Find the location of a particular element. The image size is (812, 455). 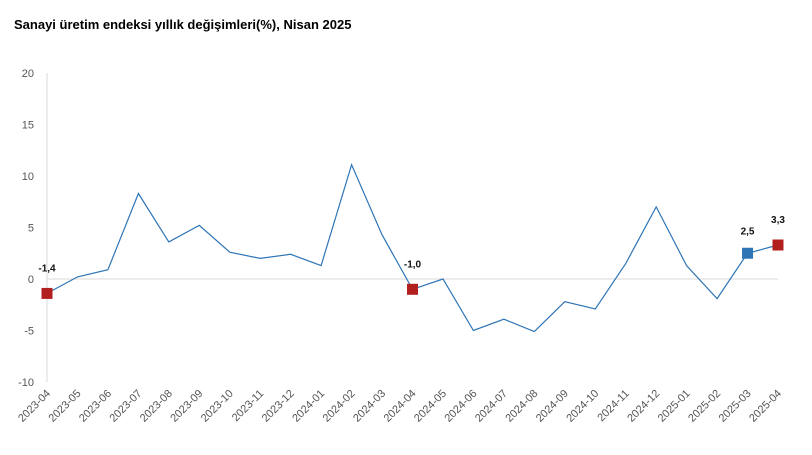

x-tick-label-2023-07: 2023-07 is located at coordinates (125, 406).